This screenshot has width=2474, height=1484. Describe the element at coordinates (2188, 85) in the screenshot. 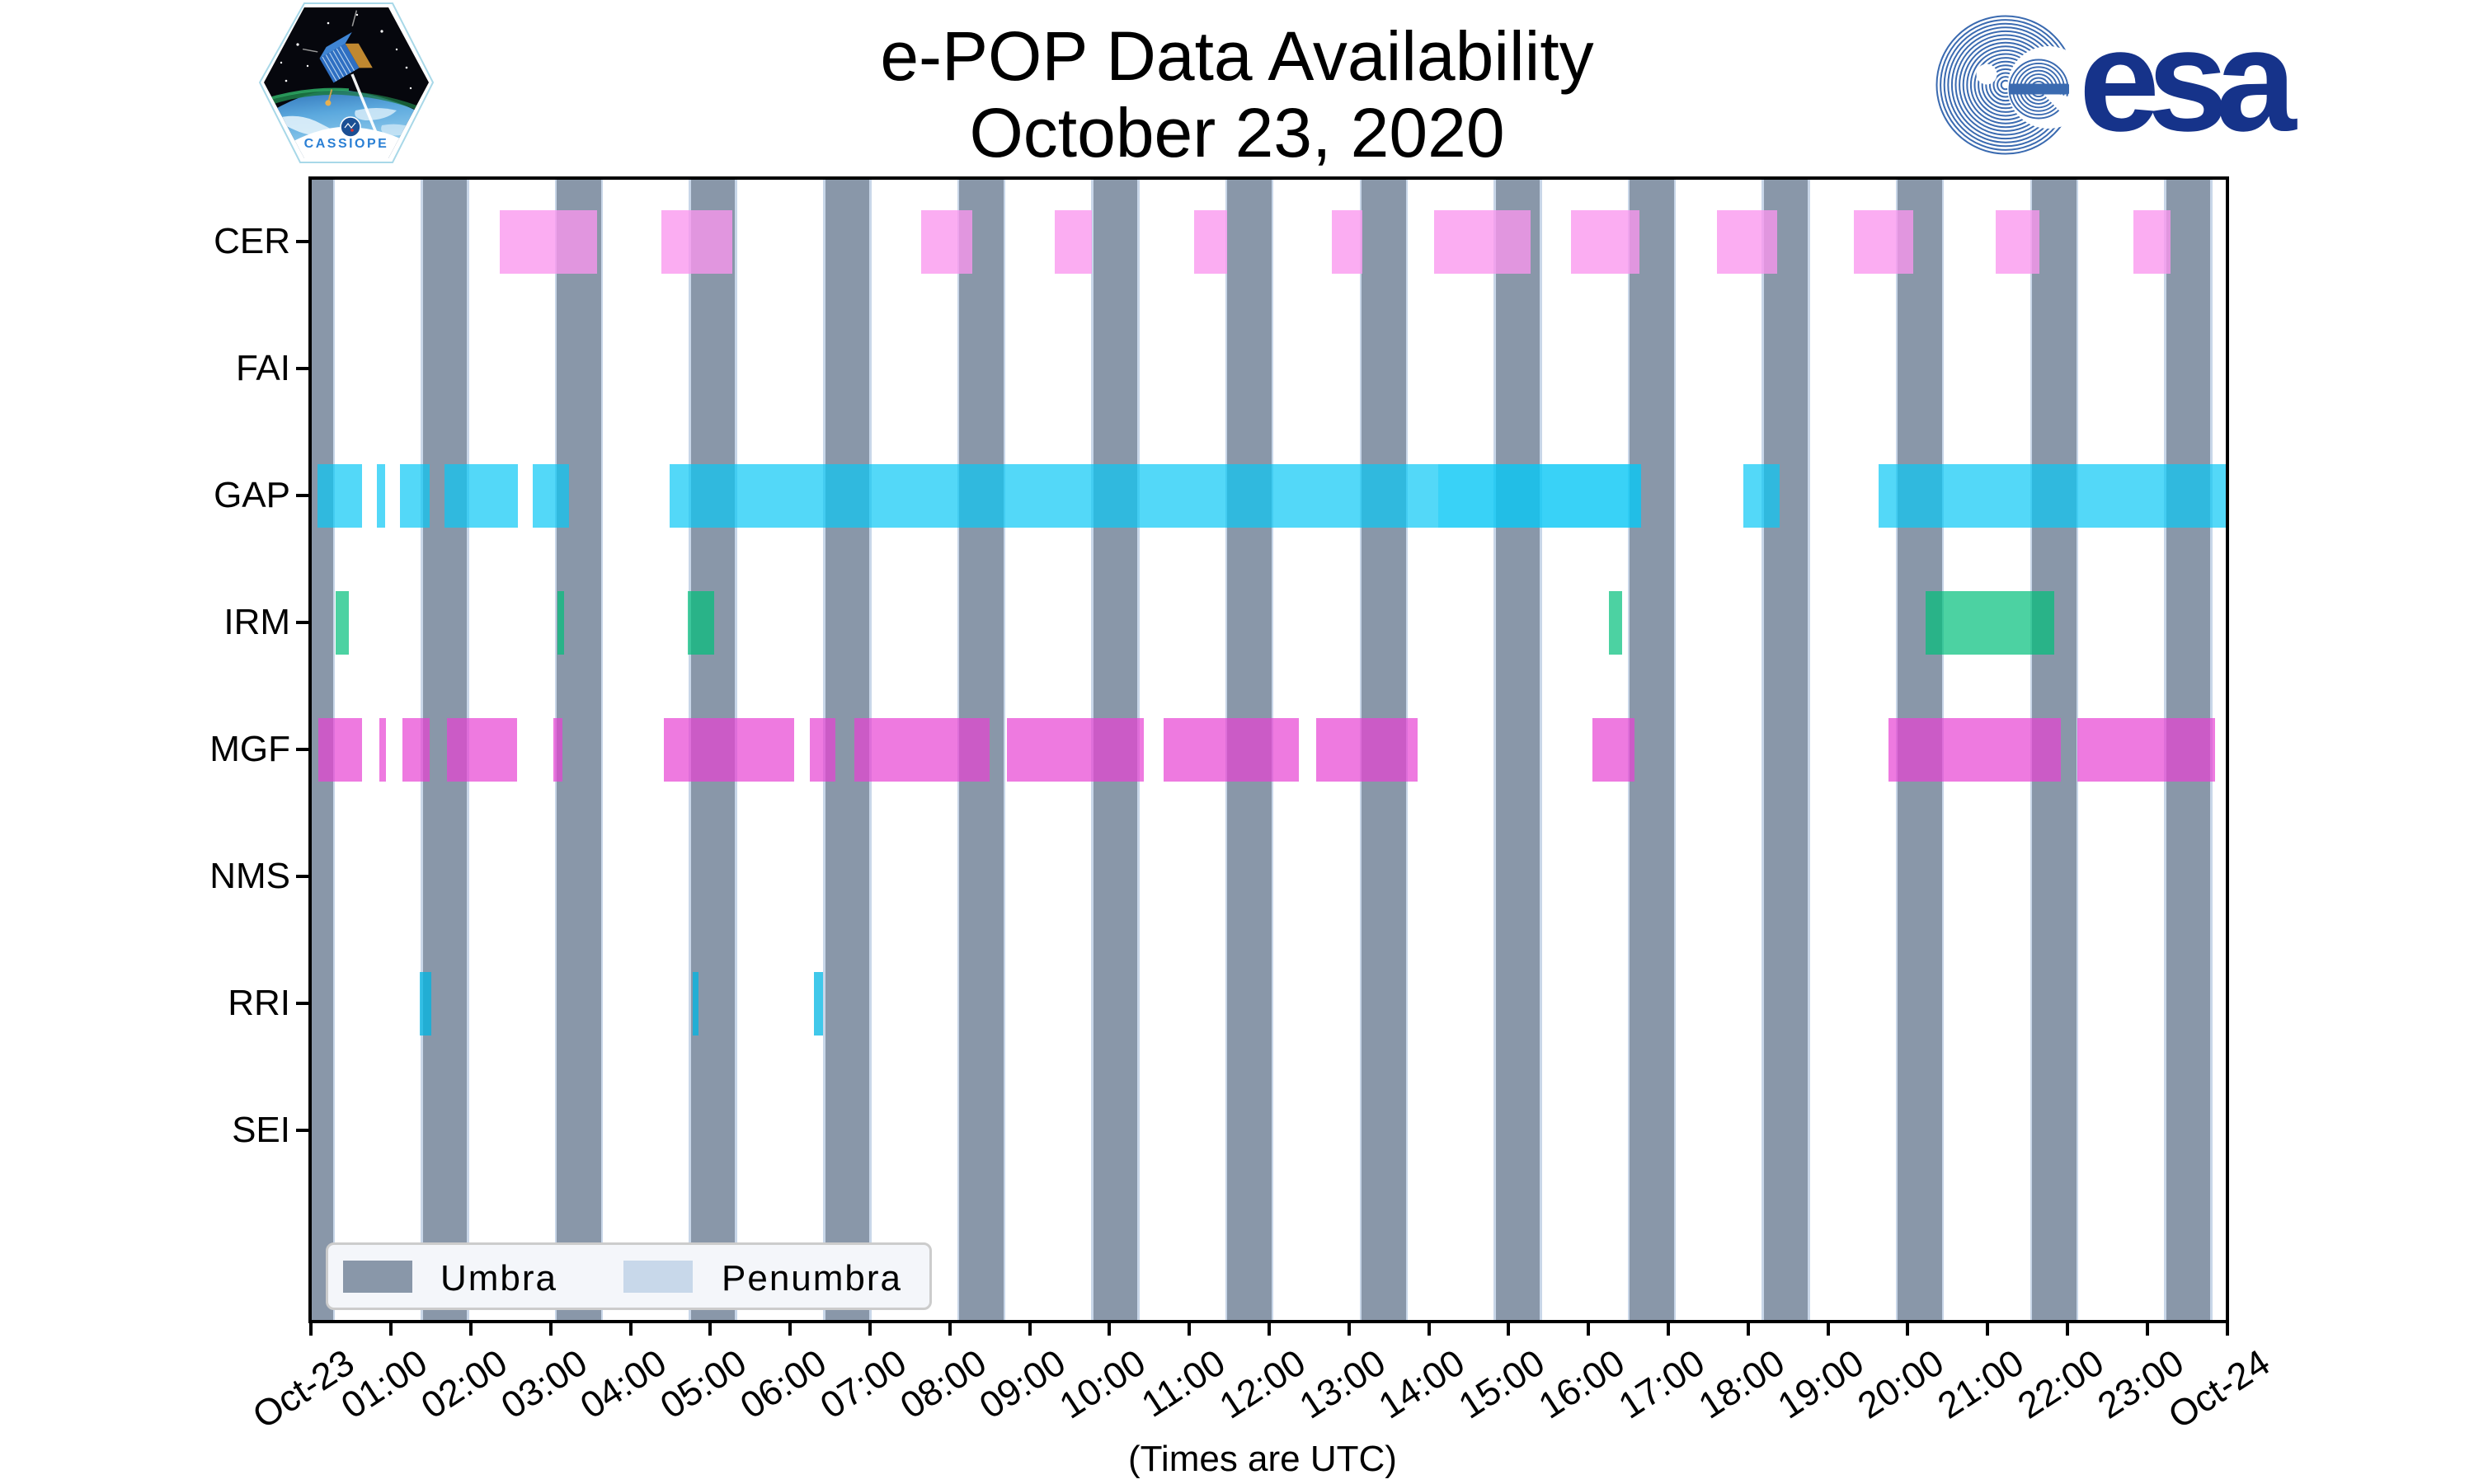

I see `svg-text: esa` at that location.